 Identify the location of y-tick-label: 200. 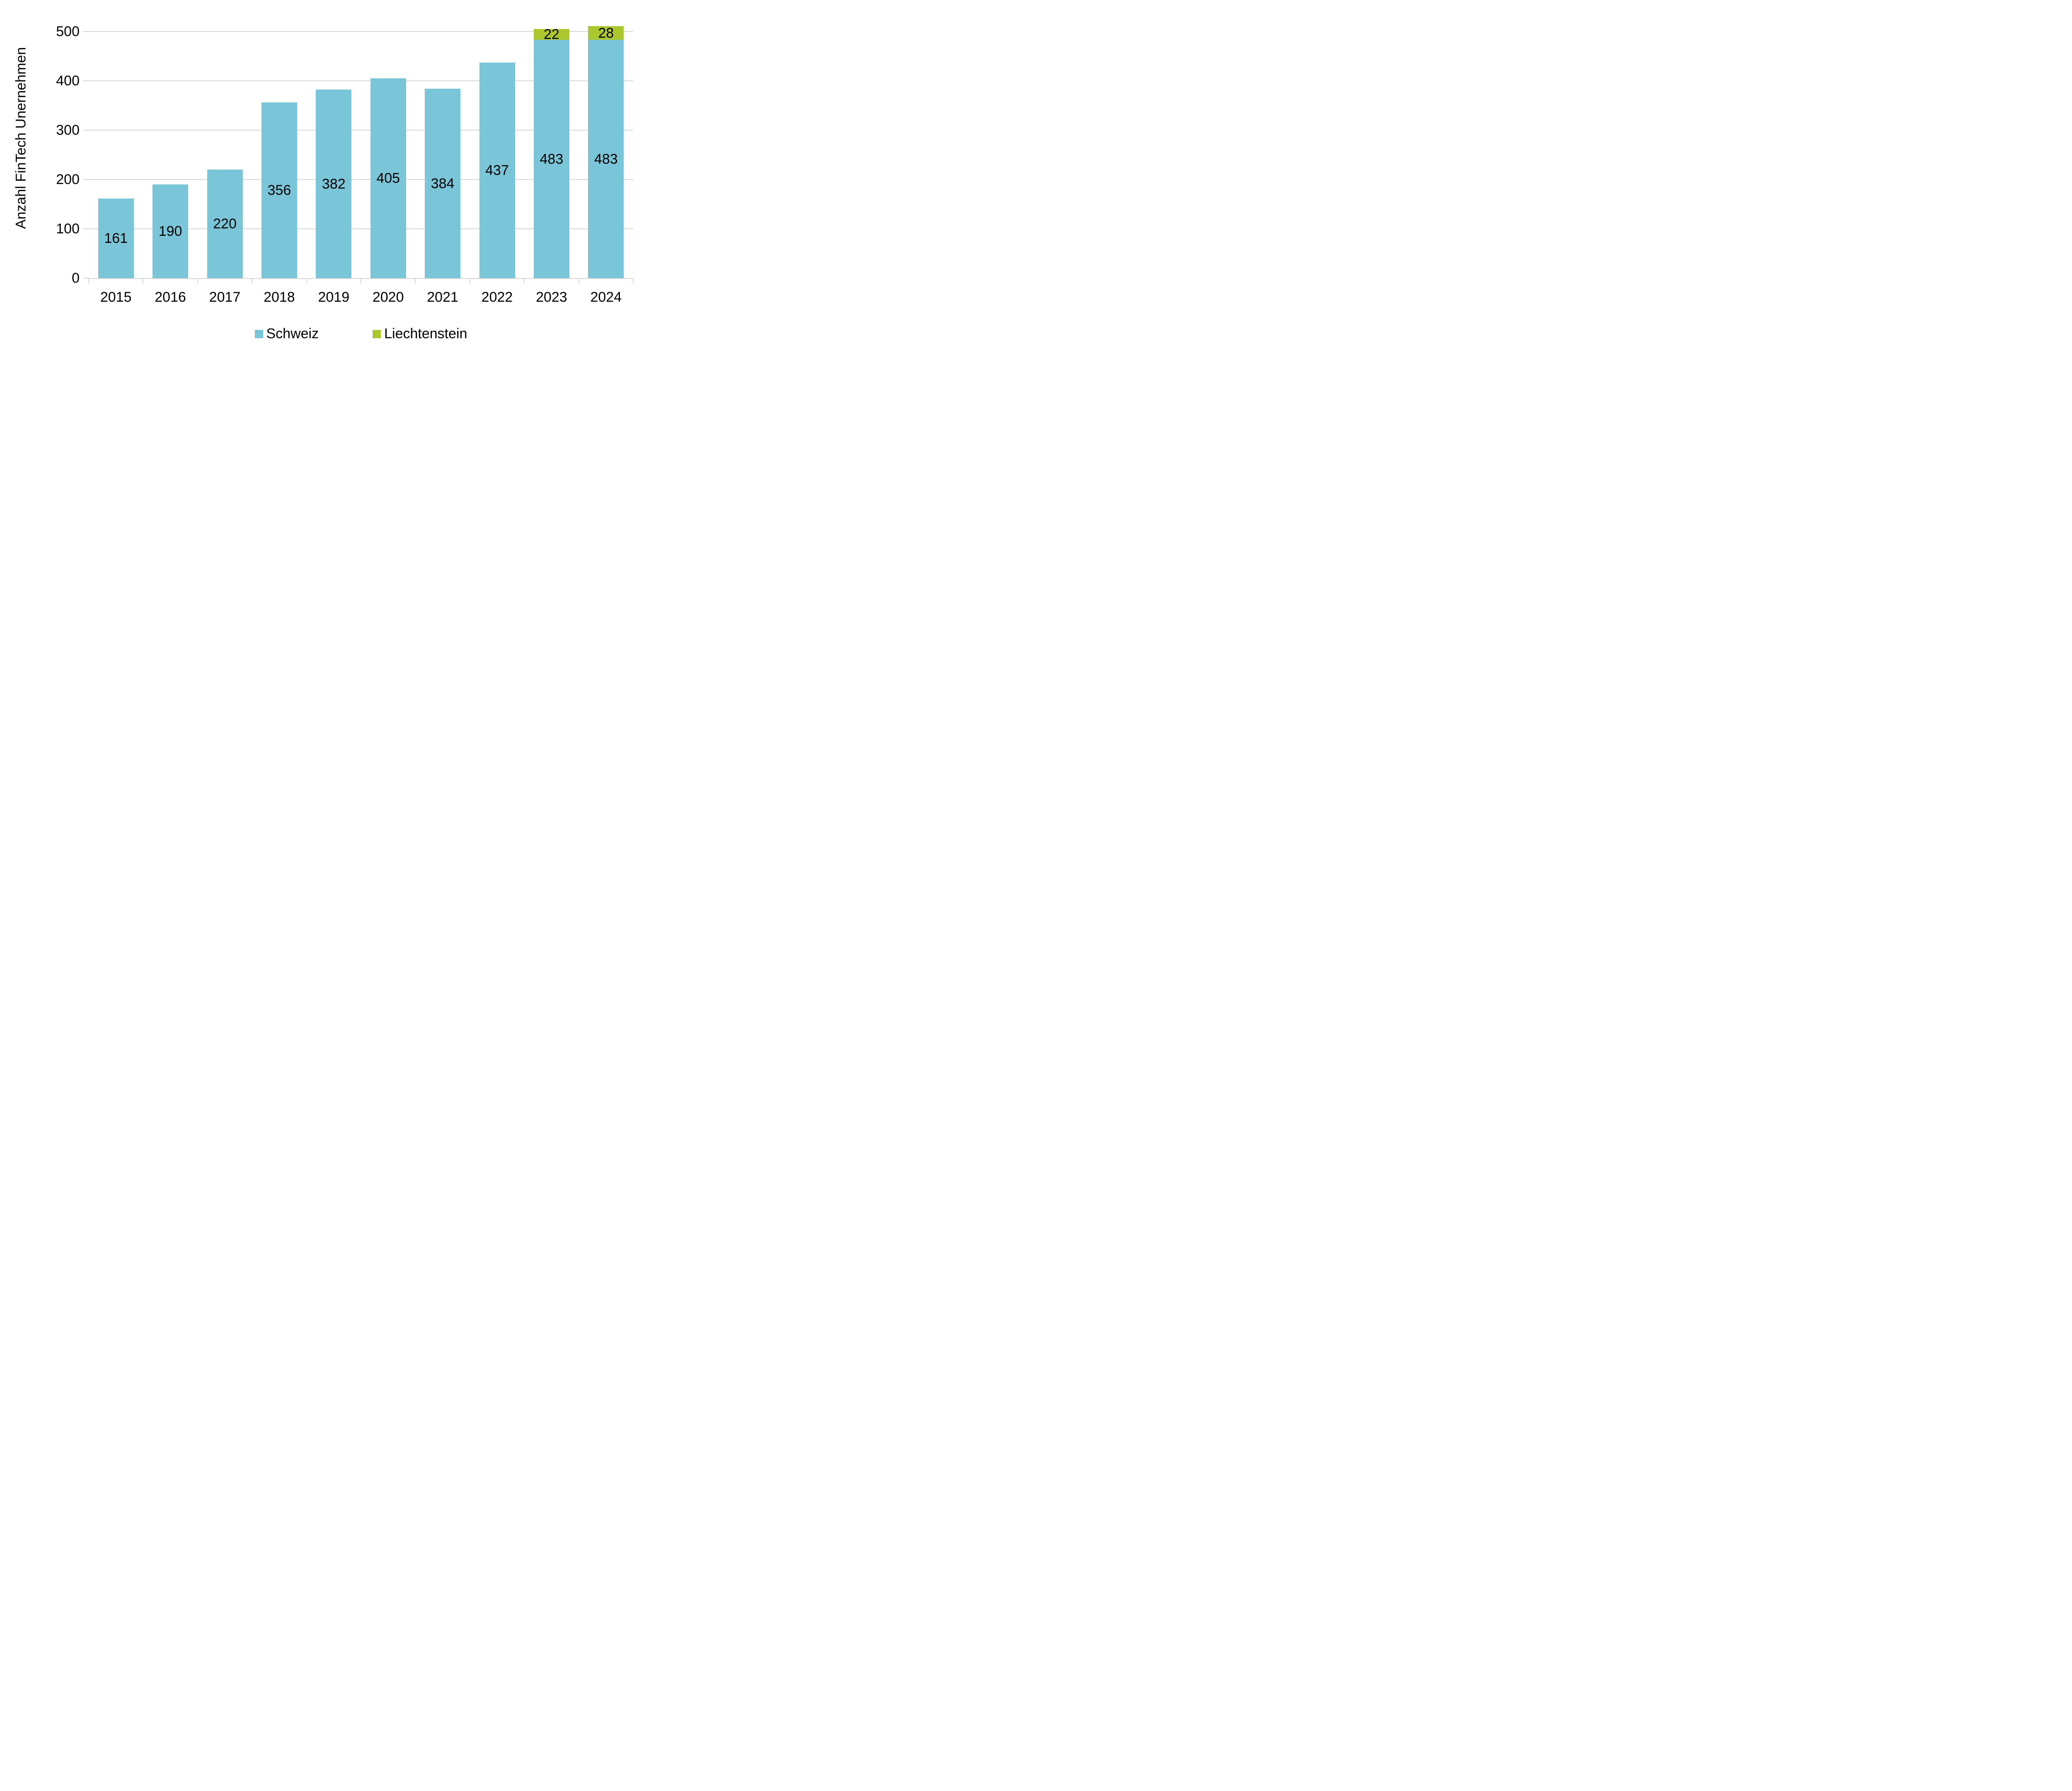
(68, 179).